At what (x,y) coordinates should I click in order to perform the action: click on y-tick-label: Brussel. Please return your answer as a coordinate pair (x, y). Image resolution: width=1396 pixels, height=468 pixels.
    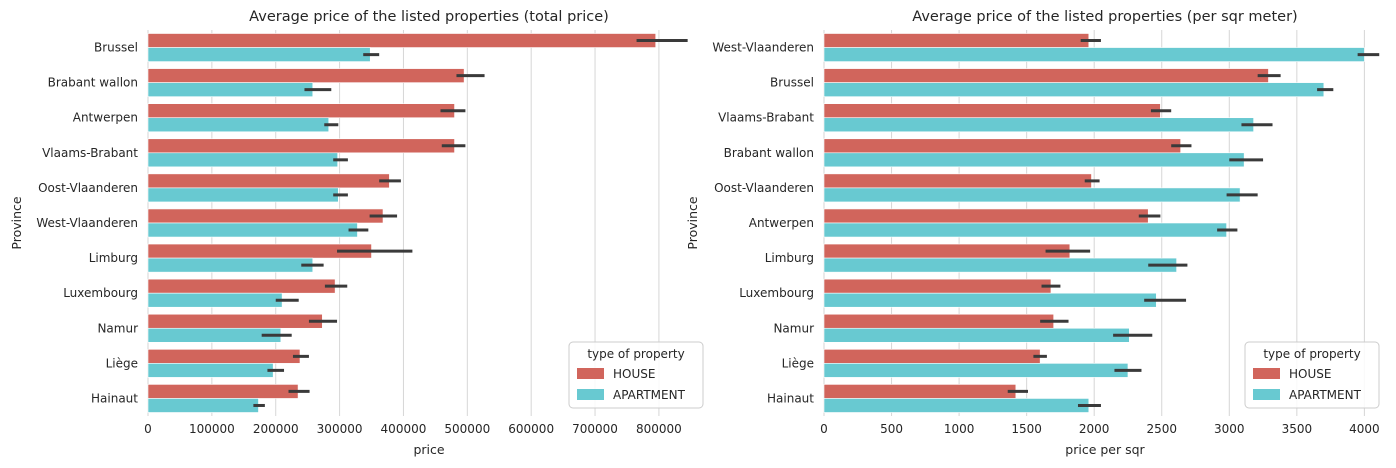
    Looking at the image, I should click on (792, 83).